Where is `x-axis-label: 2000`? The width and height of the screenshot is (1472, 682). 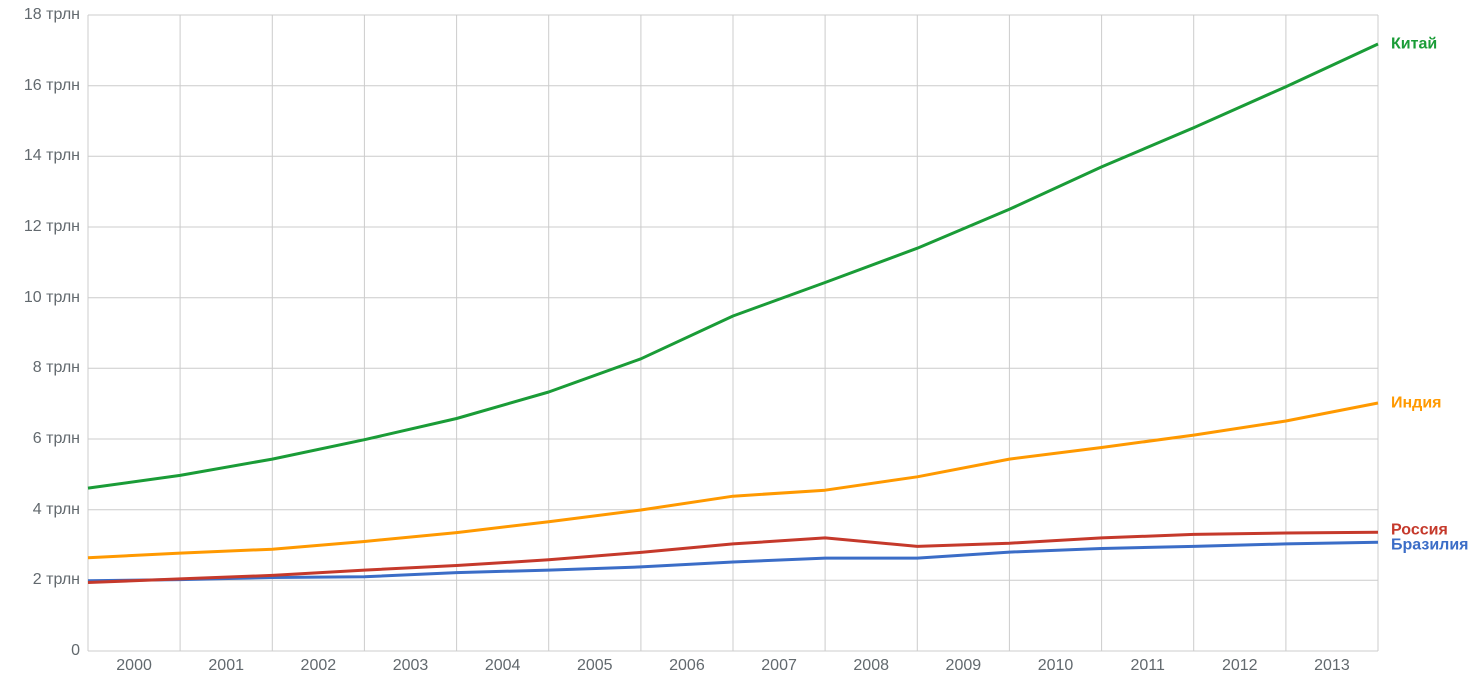 x-axis-label: 2000 is located at coordinates (134, 665).